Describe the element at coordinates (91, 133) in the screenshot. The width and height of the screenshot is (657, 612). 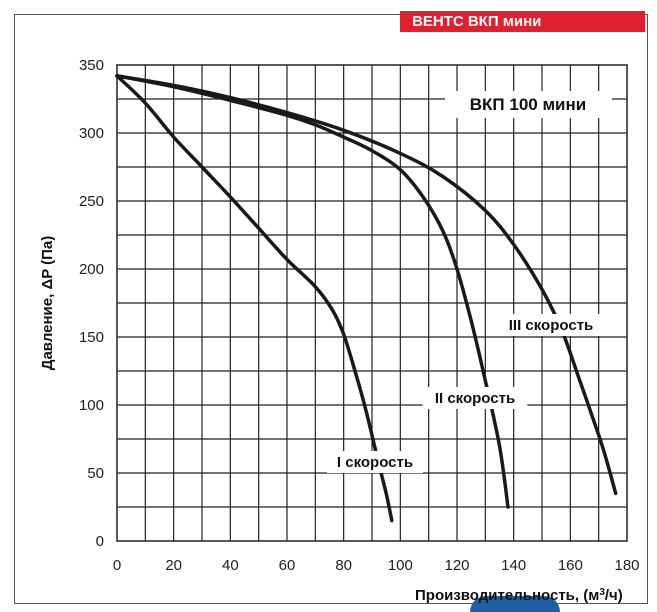
I see `y-tick-label: 300` at that location.